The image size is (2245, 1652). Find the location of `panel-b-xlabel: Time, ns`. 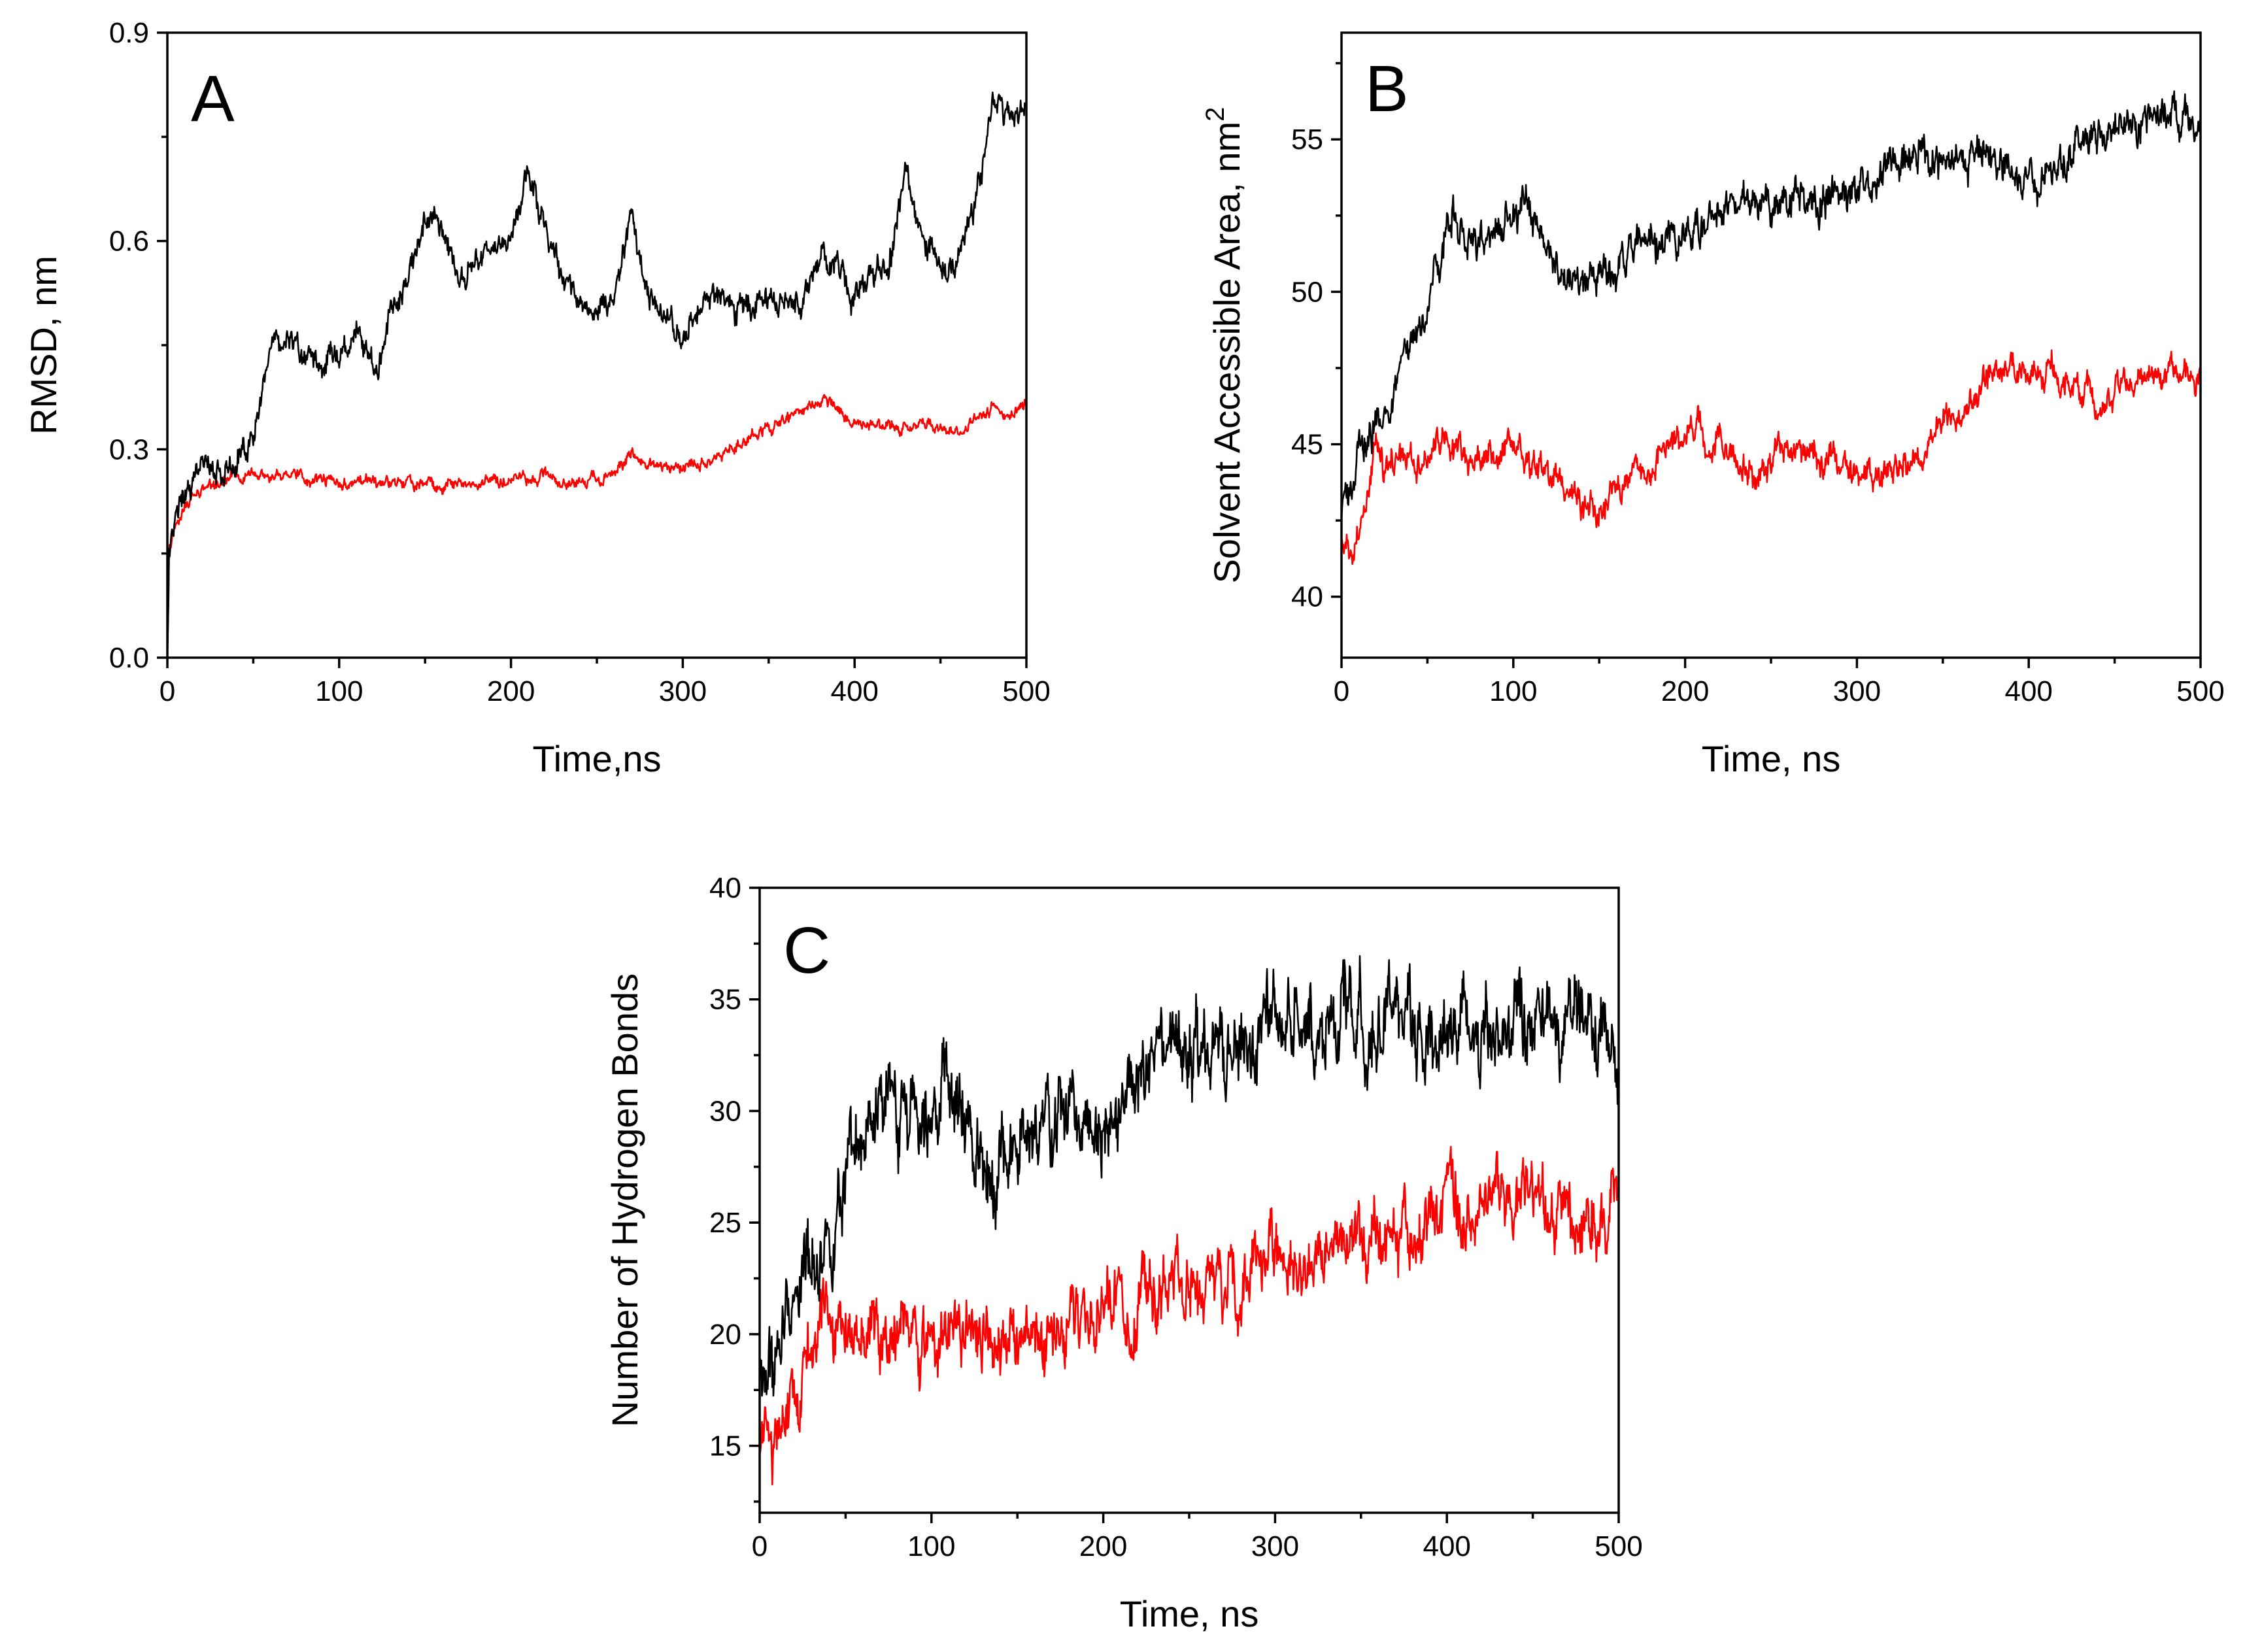

panel-b-xlabel: Time, ns is located at coordinates (1772, 758).